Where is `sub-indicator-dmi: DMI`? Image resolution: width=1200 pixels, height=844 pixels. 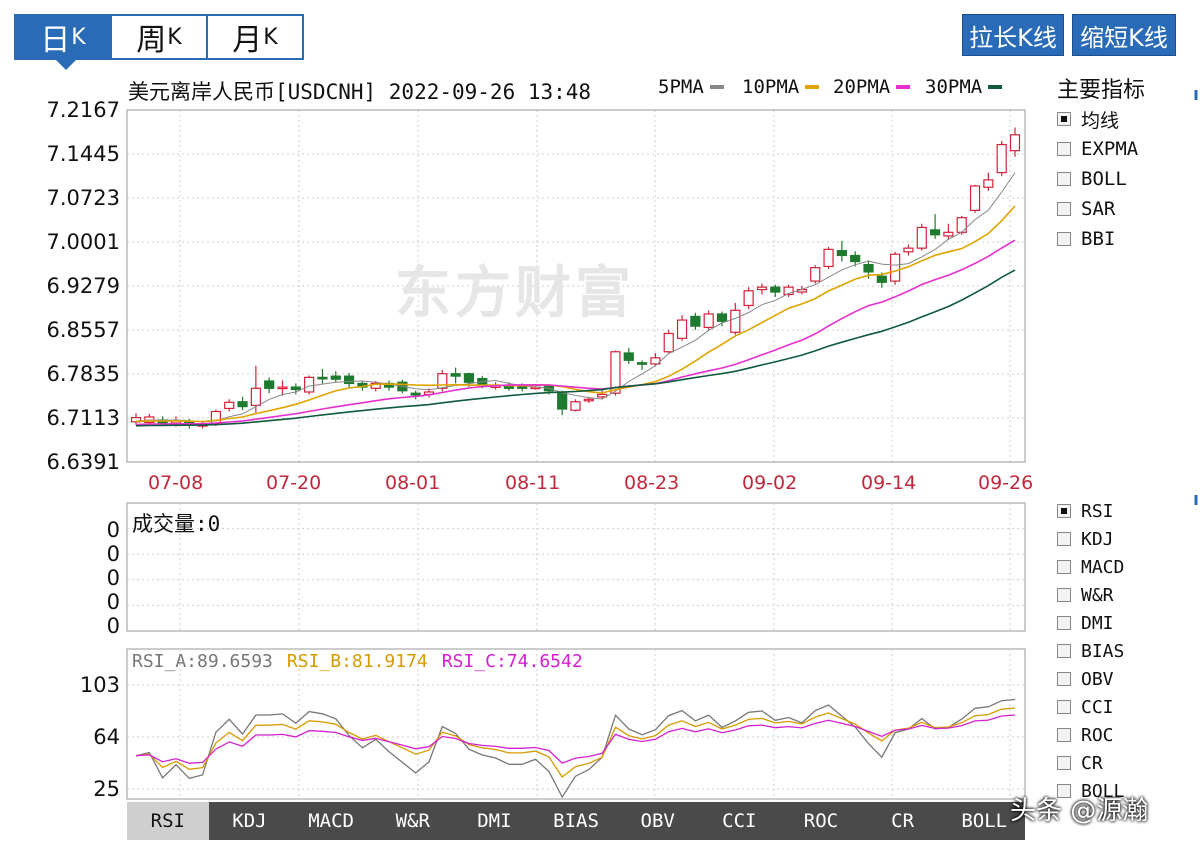 sub-indicator-dmi: DMI is located at coordinates (1090, 623).